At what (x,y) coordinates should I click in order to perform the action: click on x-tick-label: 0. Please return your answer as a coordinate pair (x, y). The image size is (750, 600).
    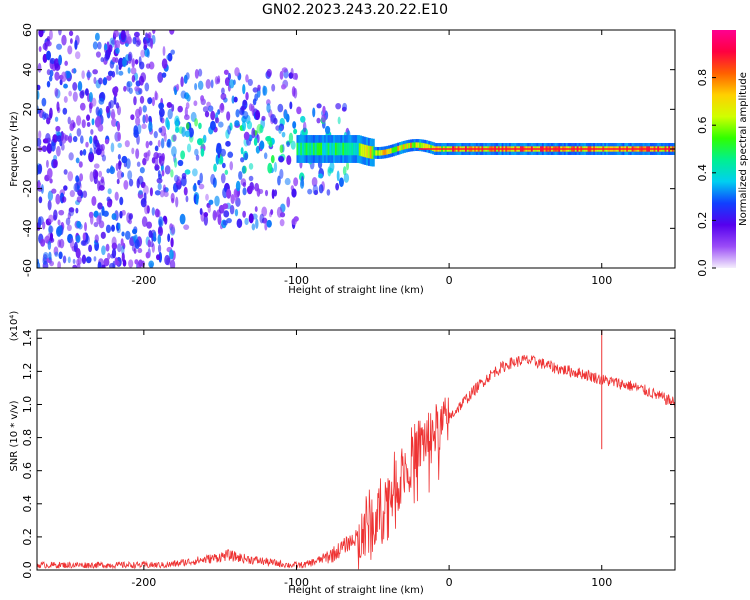
    Looking at the image, I should click on (449, 582).